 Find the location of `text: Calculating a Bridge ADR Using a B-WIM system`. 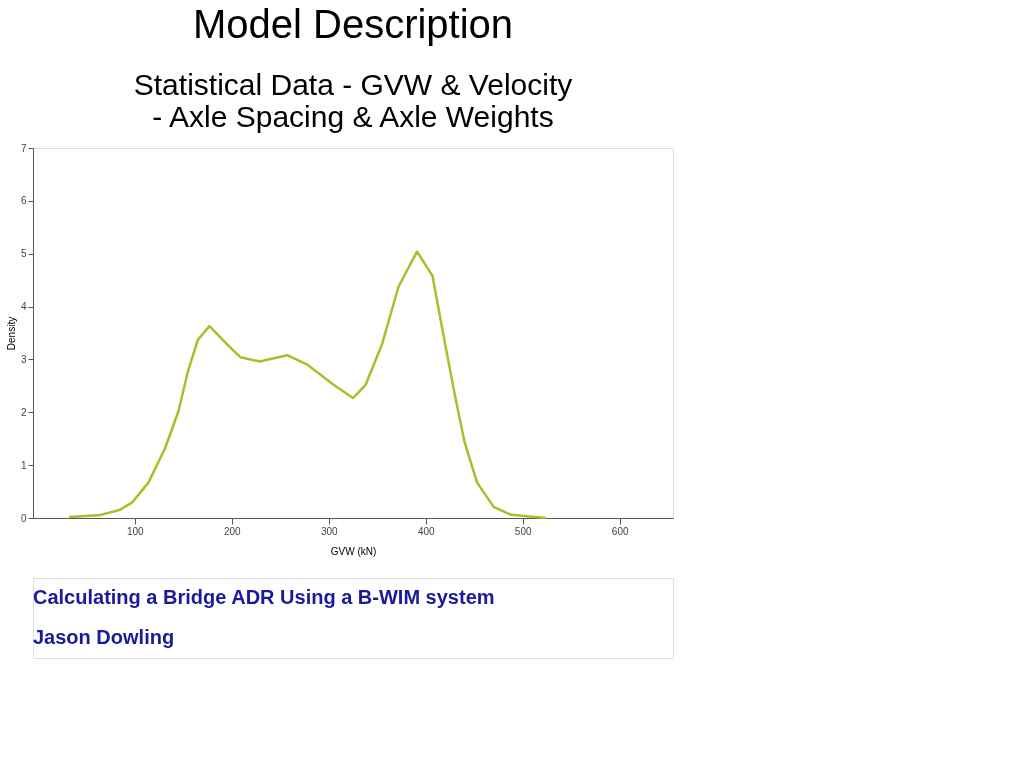

text: Calculating a Bridge ADR Using a B-WIM system is located at coordinates (264, 597).